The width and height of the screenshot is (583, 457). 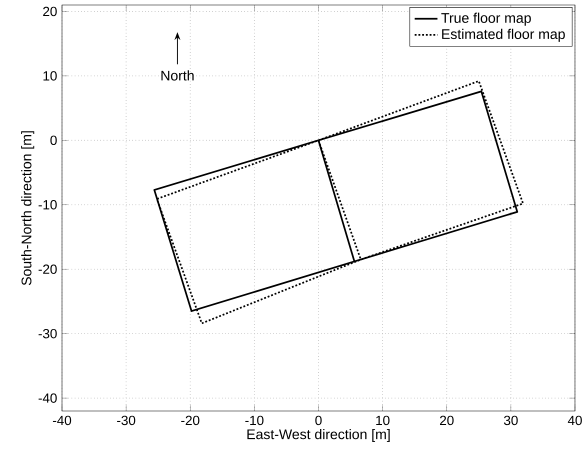 What do you see at coordinates (177, 75) in the screenshot?
I see `annotation: North` at bounding box center [177, 75].